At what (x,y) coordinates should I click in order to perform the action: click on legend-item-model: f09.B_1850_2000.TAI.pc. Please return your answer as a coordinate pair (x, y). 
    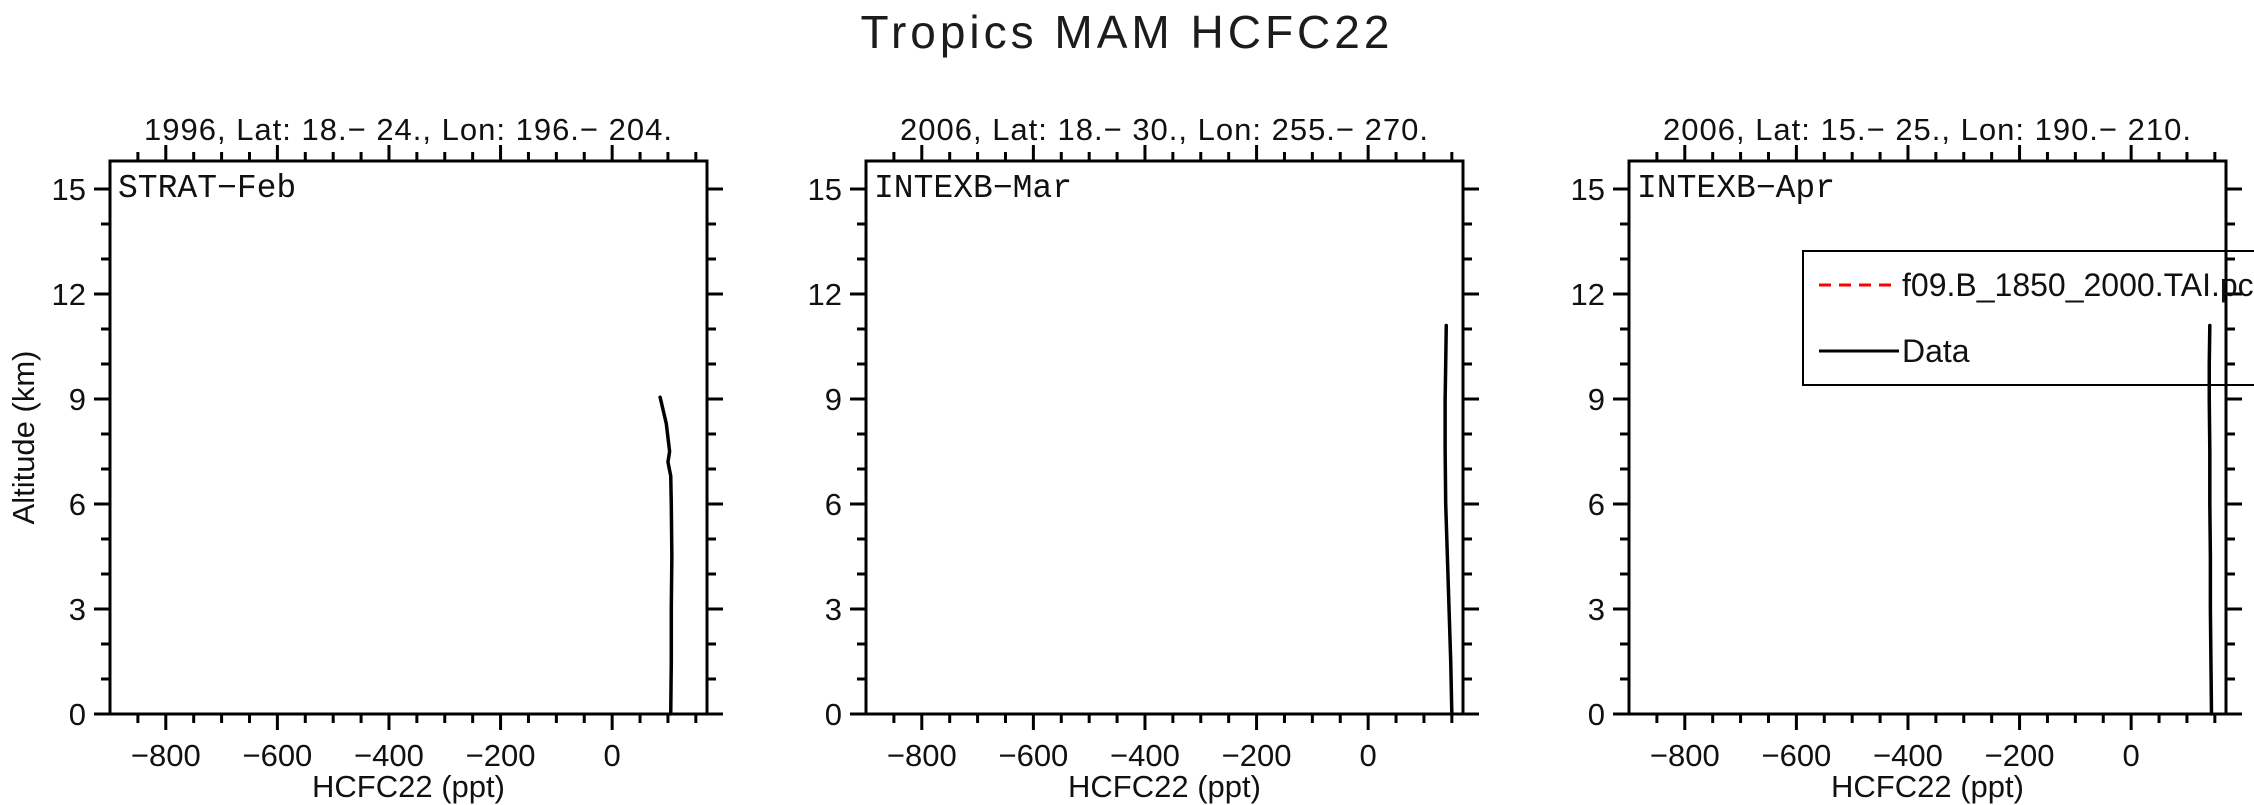
    Looking at the image, I should click on (2036, 285).